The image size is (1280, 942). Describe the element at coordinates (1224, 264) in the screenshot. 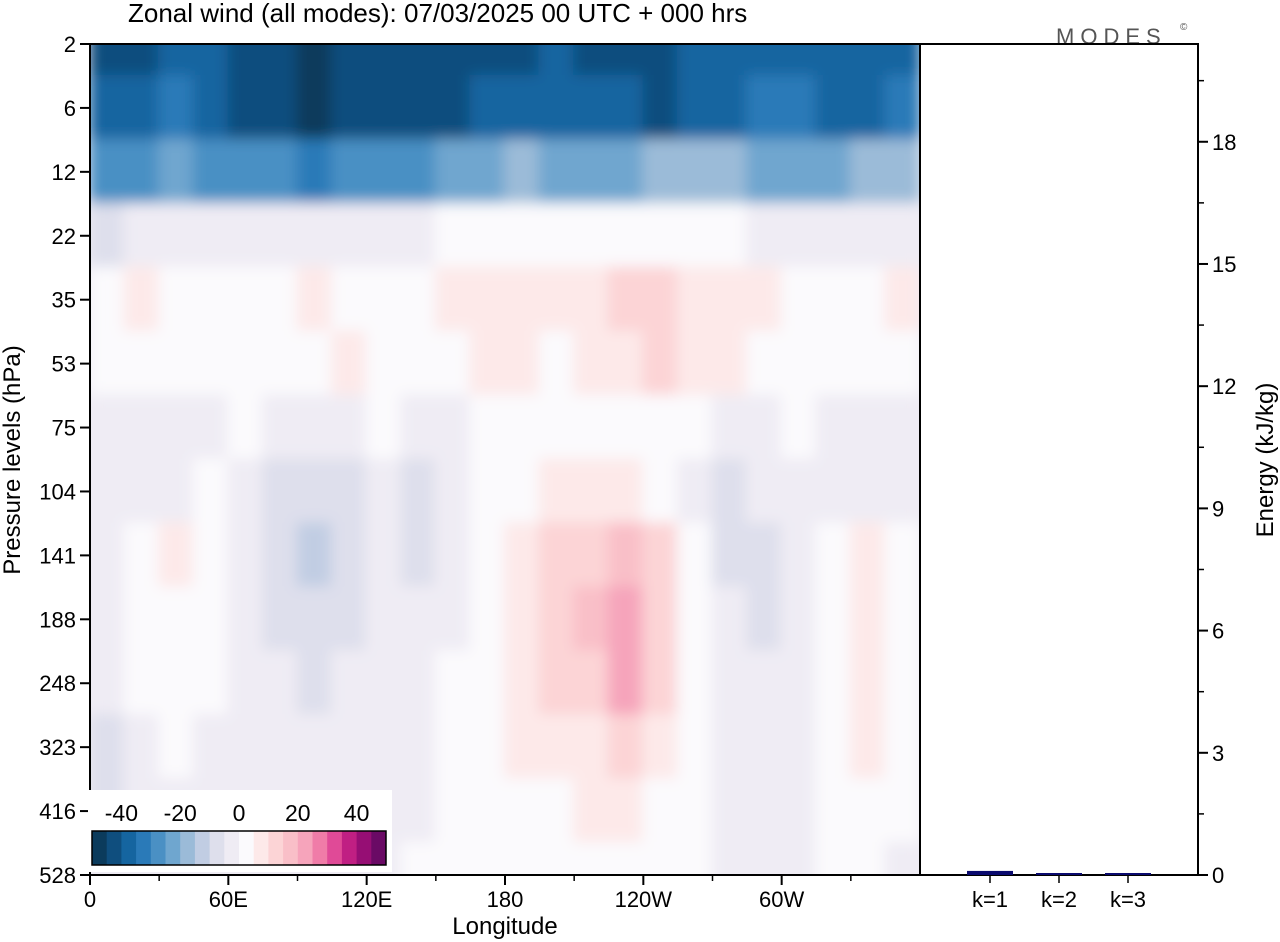

I see `energy-tick-label: 15` at that location.